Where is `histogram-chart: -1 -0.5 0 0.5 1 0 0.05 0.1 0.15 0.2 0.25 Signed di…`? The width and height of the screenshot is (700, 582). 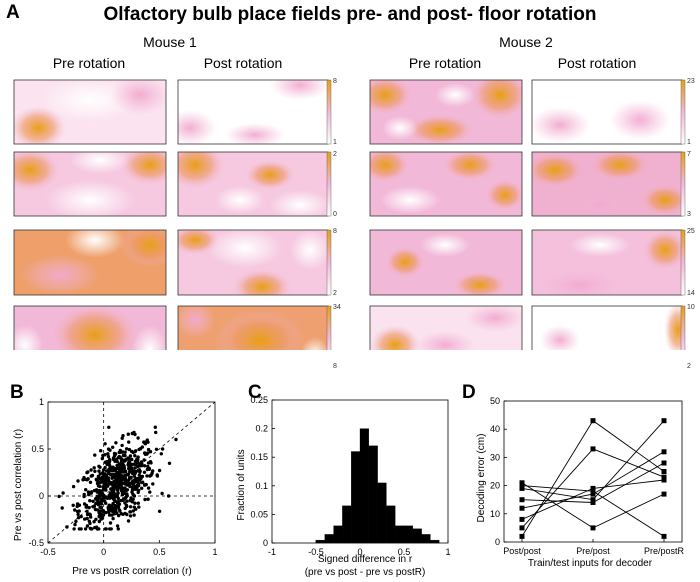 histogram-chart: -1 -0.5 0 0.5 1 0 0.05 0.1 0.15 0.2 0.25 Signed di… is located at coordinates (343, 486).